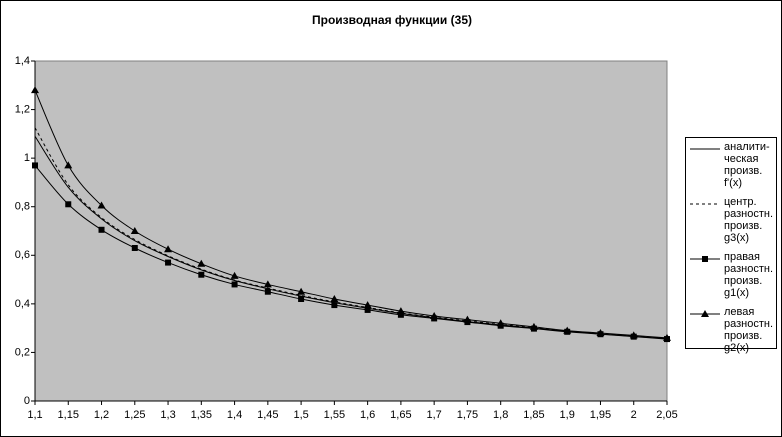 The width and height of the screenshot is (782, 437). Describe the element at coordinates (27, 401) in the screenshot. I see `y-tick-label: 0` at that location.